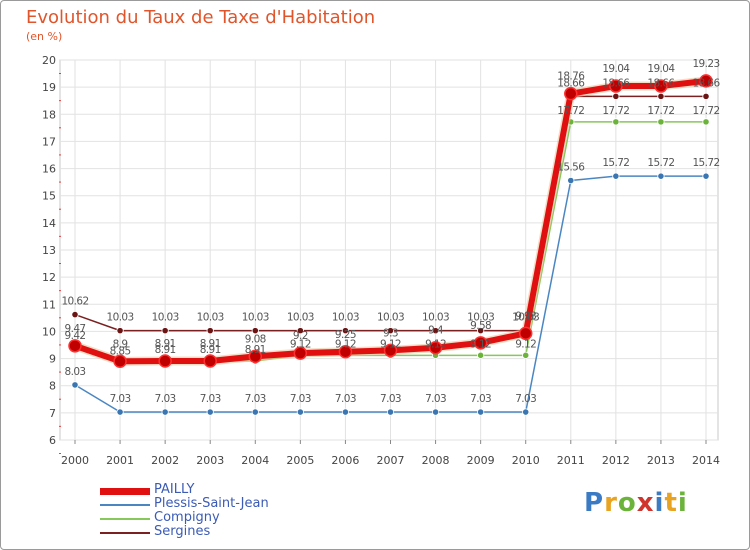 This screenshot has height=550, width=750. What do you see at coordinates (391, 460) in the screenshot?
I see `x-tick-label: 2007` at bounding box center [391, 460].